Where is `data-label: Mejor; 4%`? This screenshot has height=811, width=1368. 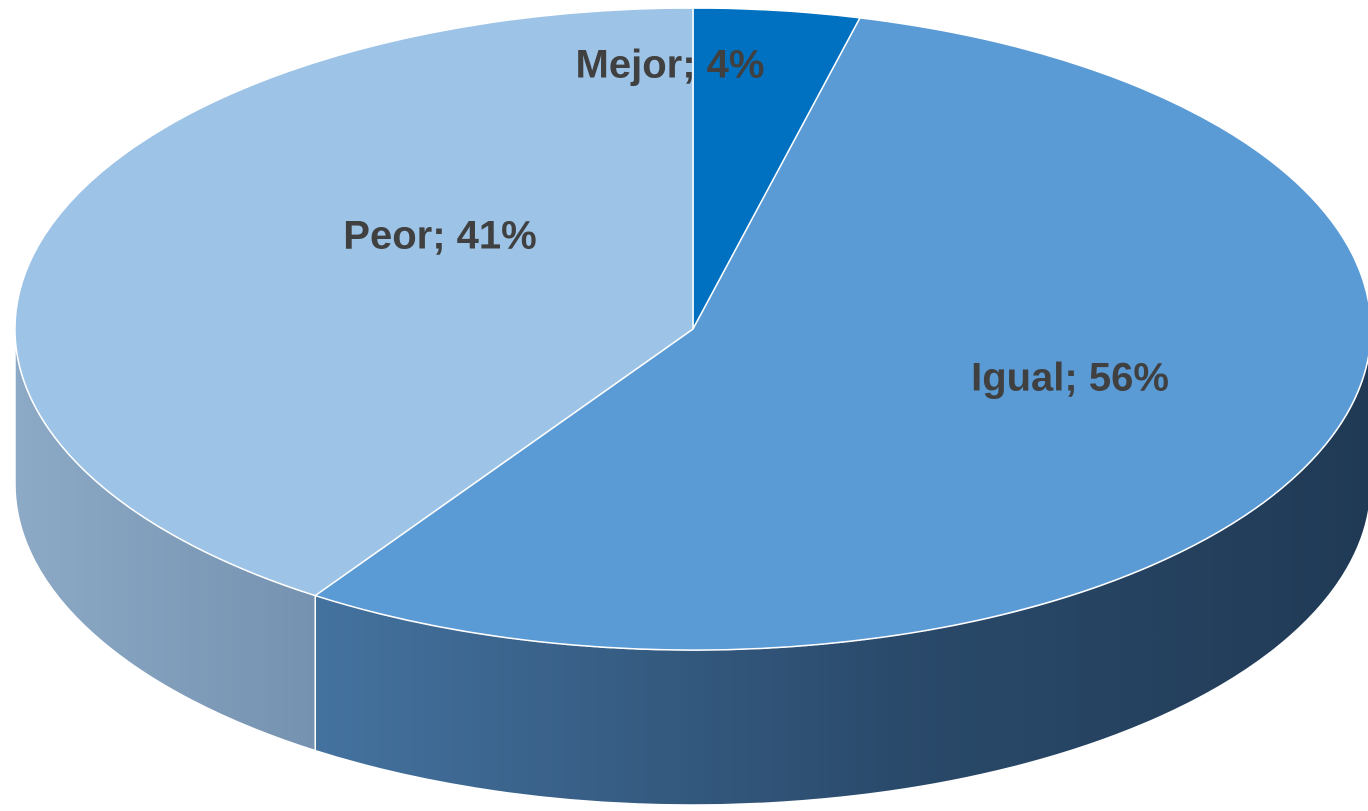 data-label: Mejor; 4% is located at coordinates (670, 65).